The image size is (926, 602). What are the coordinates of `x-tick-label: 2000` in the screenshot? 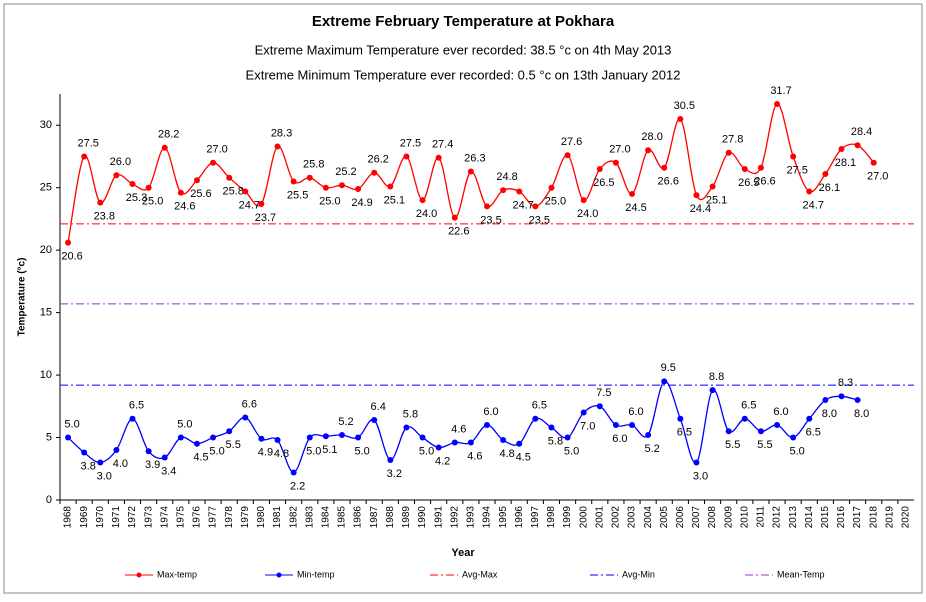 It's located at (583, 517).